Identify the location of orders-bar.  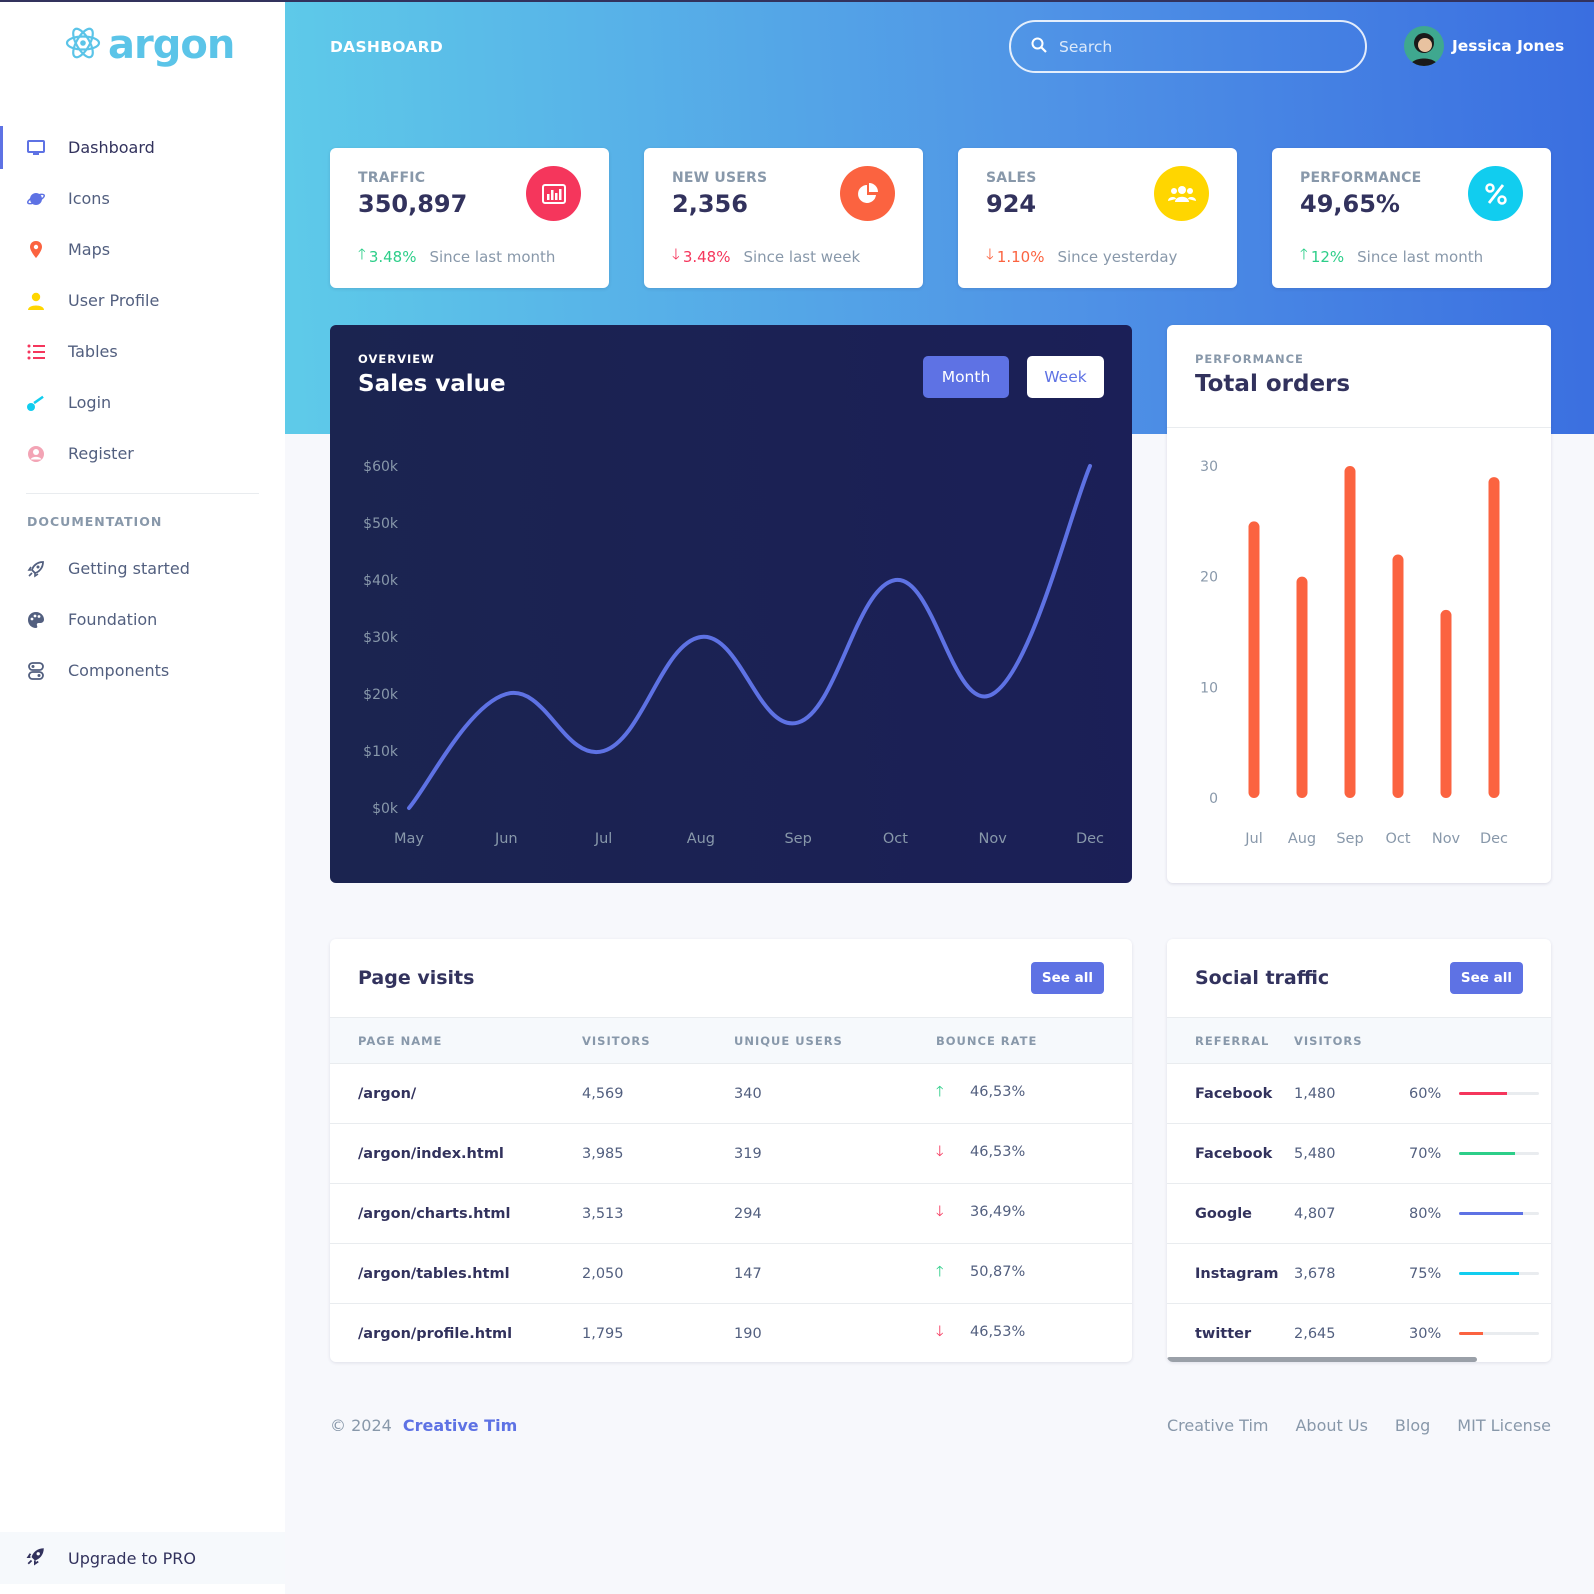
(1494, 637).